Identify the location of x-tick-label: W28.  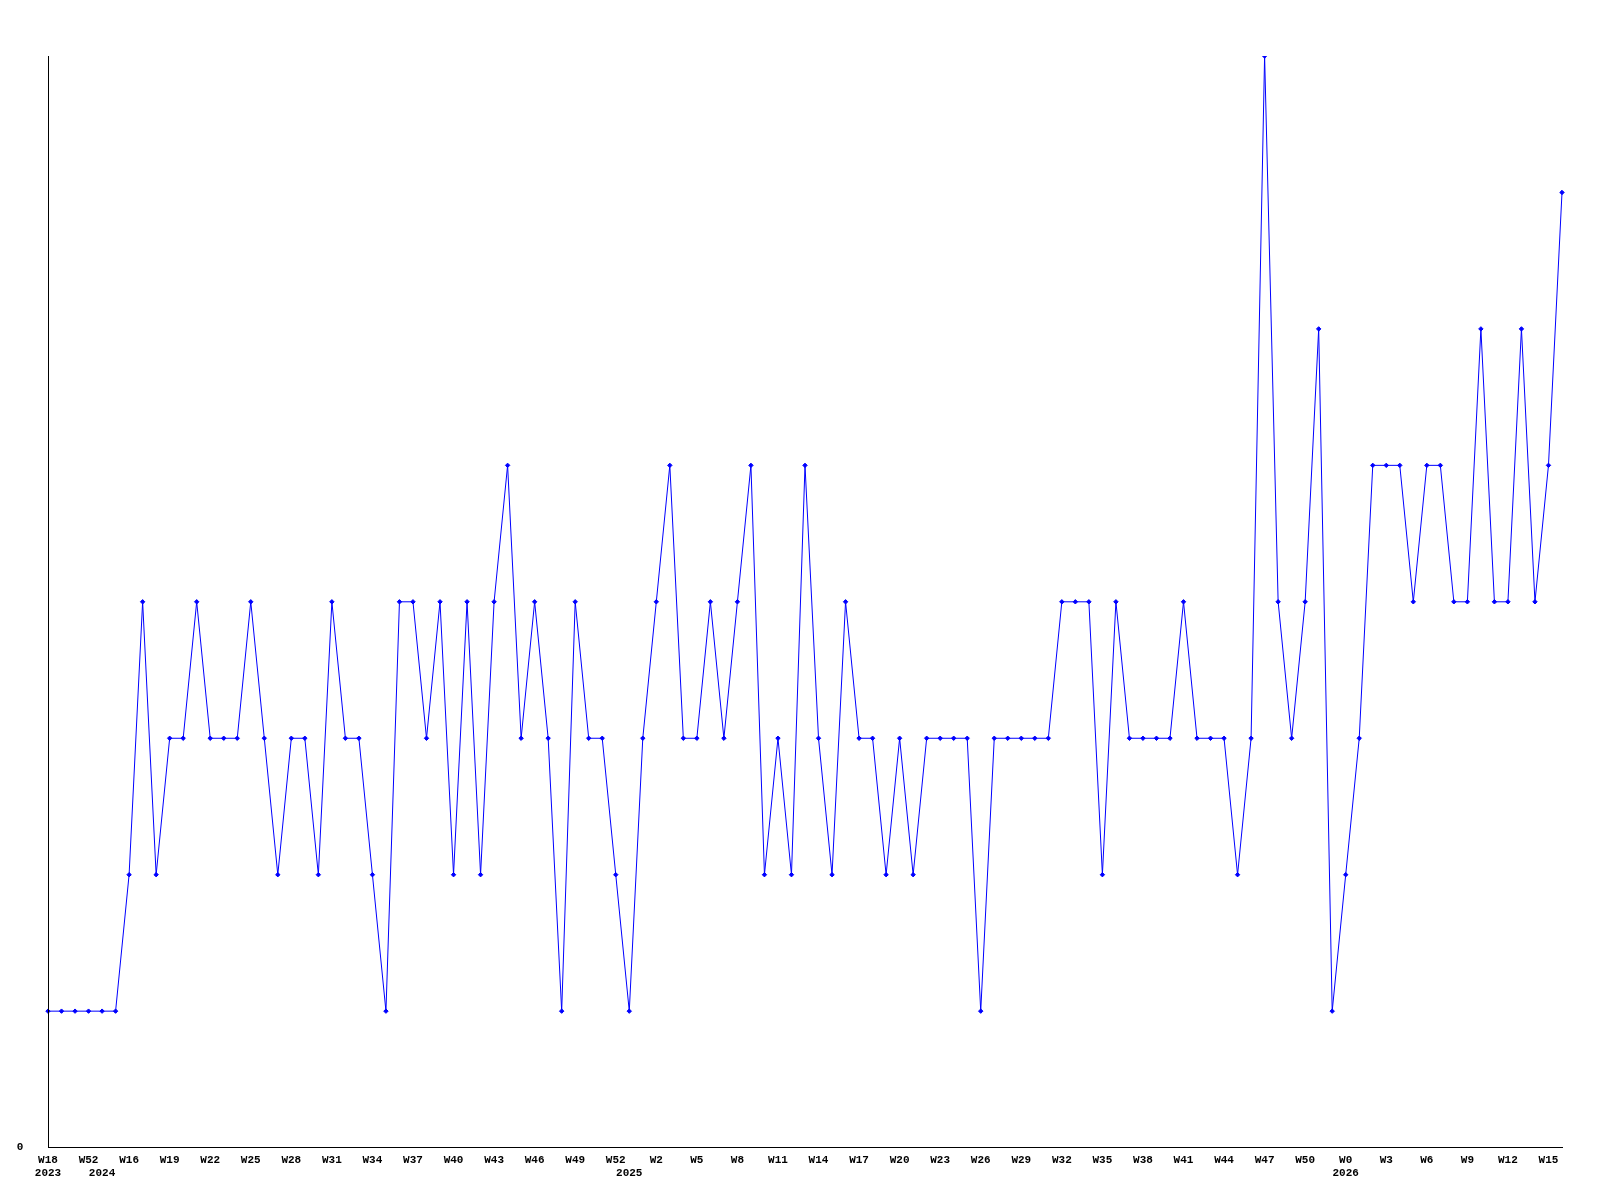
(291, 1159).